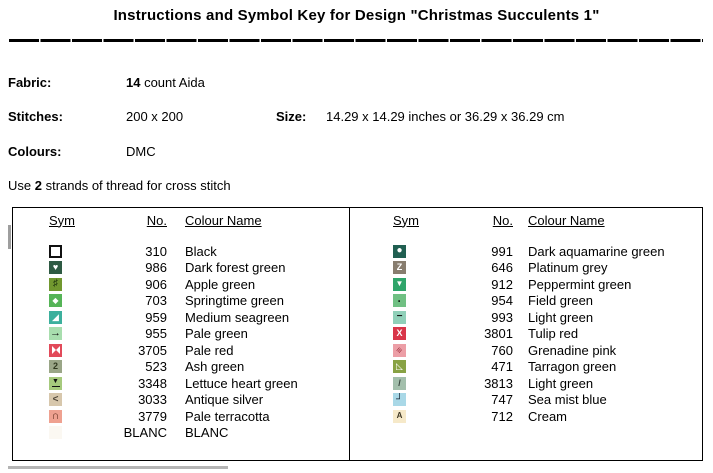 The image size is (713, 473). I want to click on colour-name: Springtime green, so click(234, 301).